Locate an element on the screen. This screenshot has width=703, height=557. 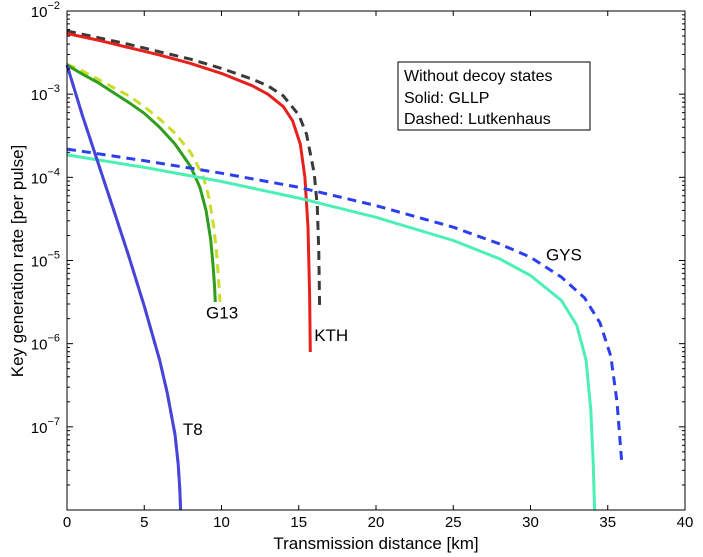
legend-line-title: Without decoy states is located at coordinates (478, 76).